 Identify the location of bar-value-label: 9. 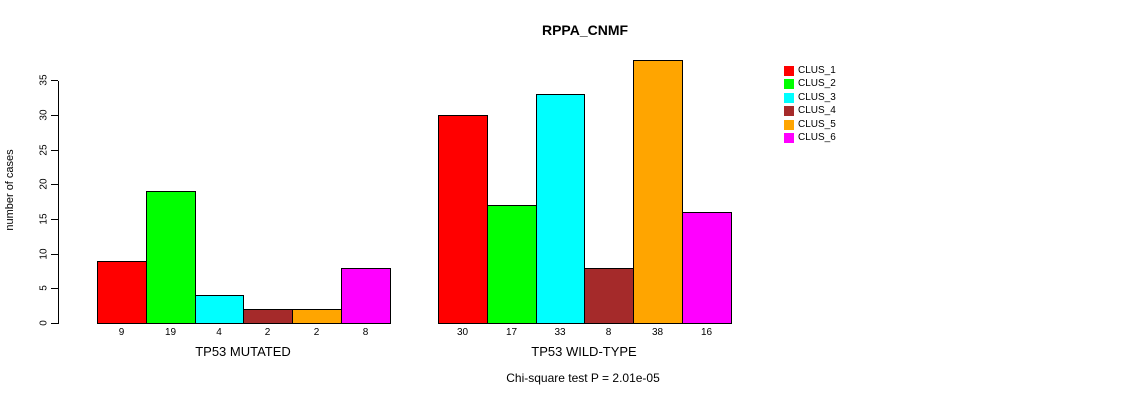
(121, 332).